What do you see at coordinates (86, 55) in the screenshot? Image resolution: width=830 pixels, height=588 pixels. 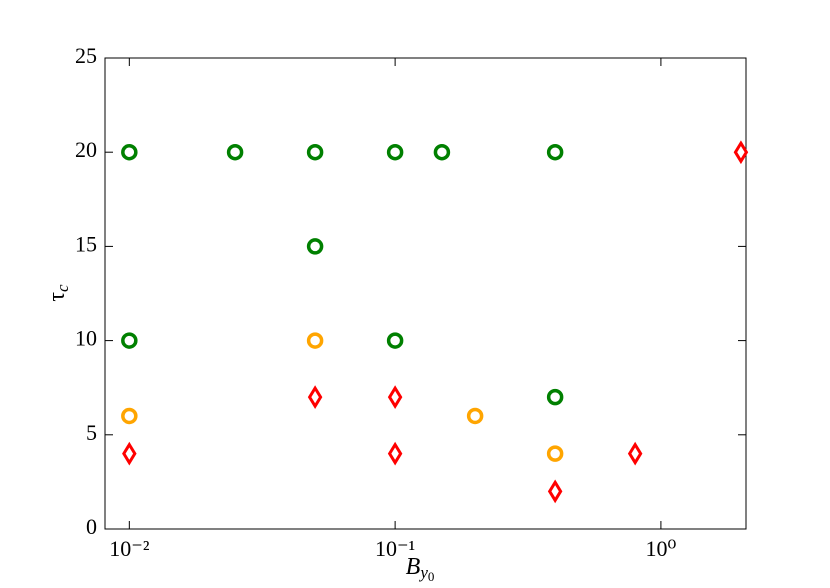 I see `y-tick-label: 25` at bounding box center [86, 55].